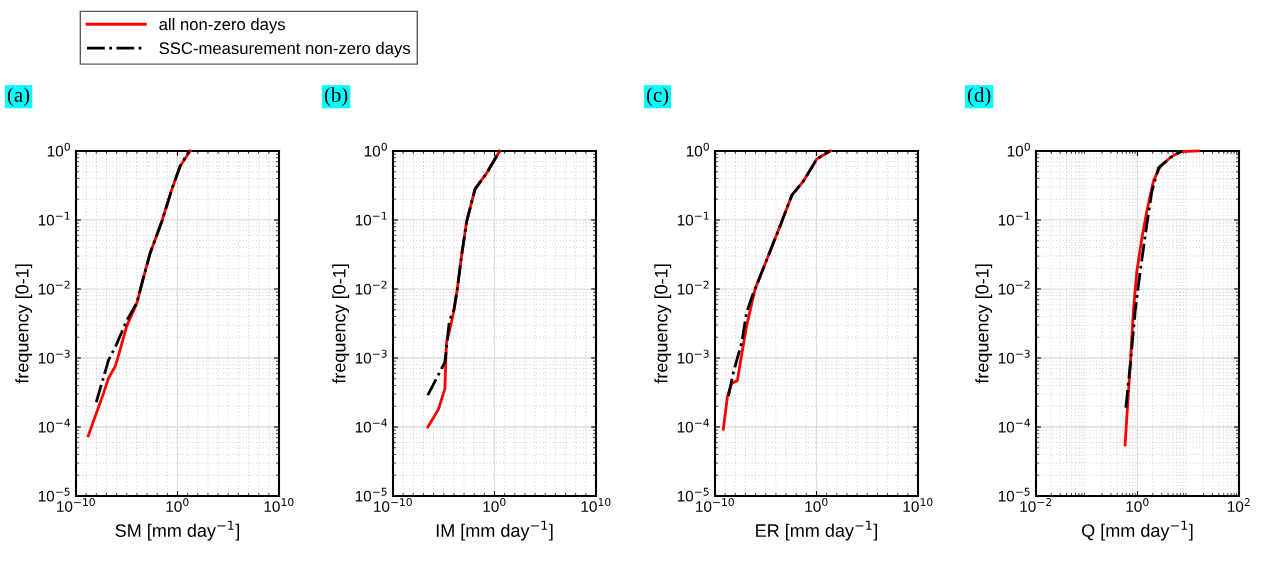 The height and width of the screenshot is (562, 1267). What do you see at coordinates (1238, 505) in the screenshot?
I see `x-tick-label: 10$^{2}$` at bounding box center [1238, 505].